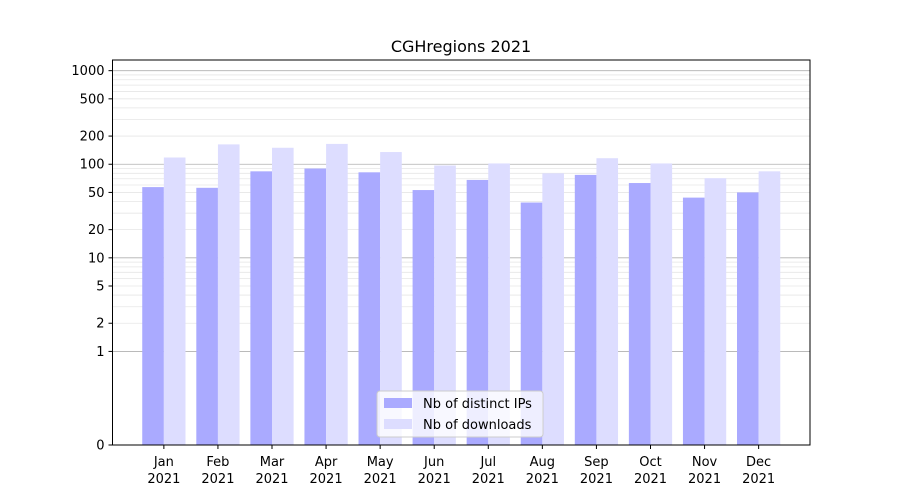 This screenshot has height=500, width=900. I want to click on y-tick-label: 500, so click(92, 99).